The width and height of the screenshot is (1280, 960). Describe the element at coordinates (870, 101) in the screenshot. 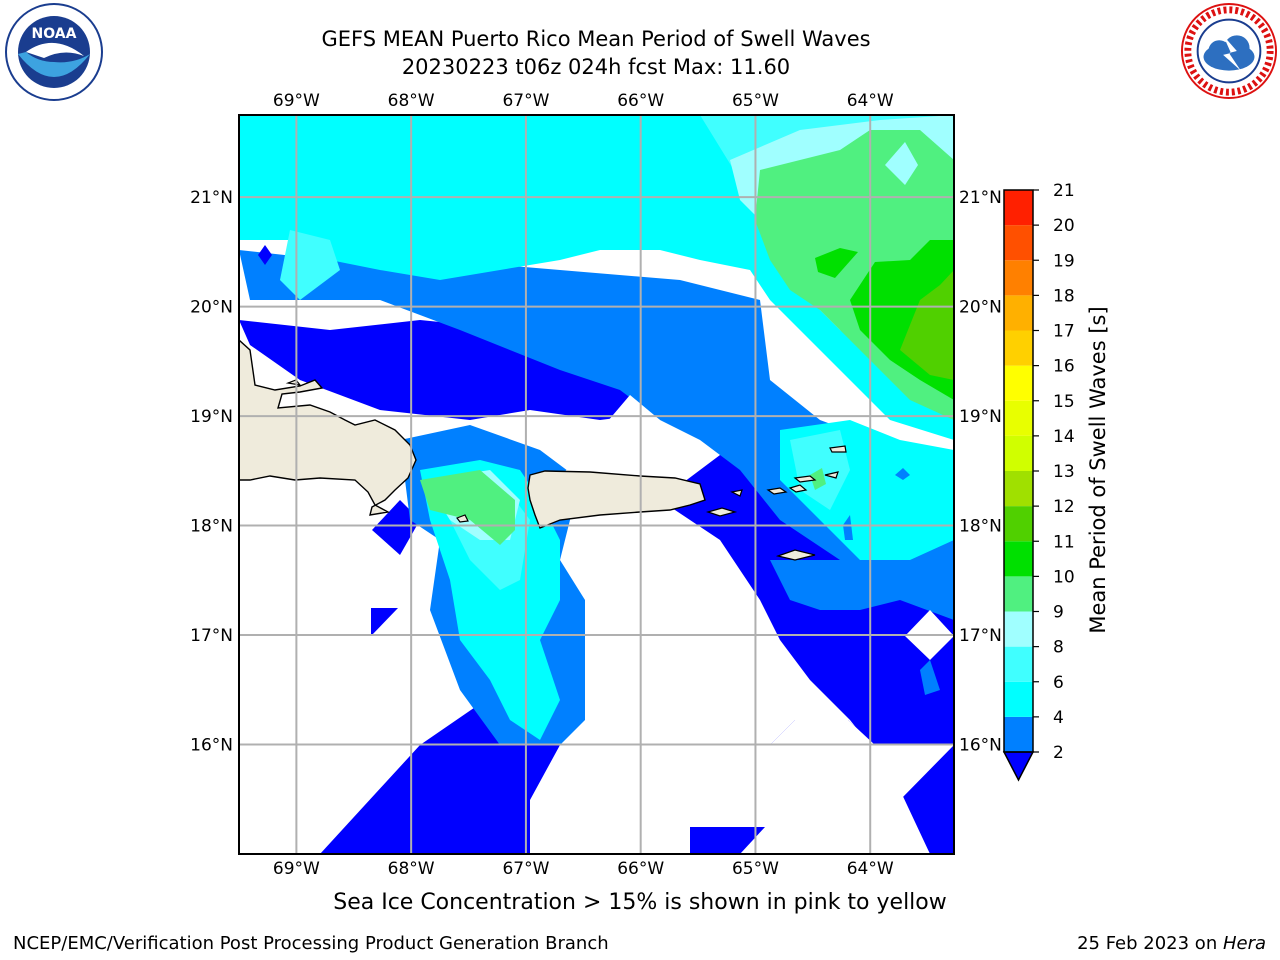

I see `lon-label-top: 64°W` at that location.